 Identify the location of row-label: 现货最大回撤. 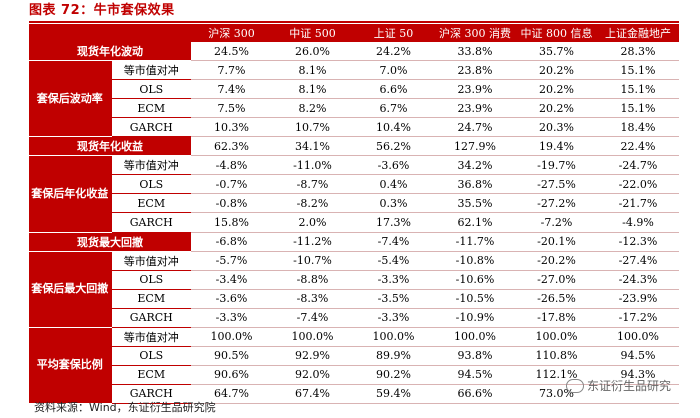
(110, 242).